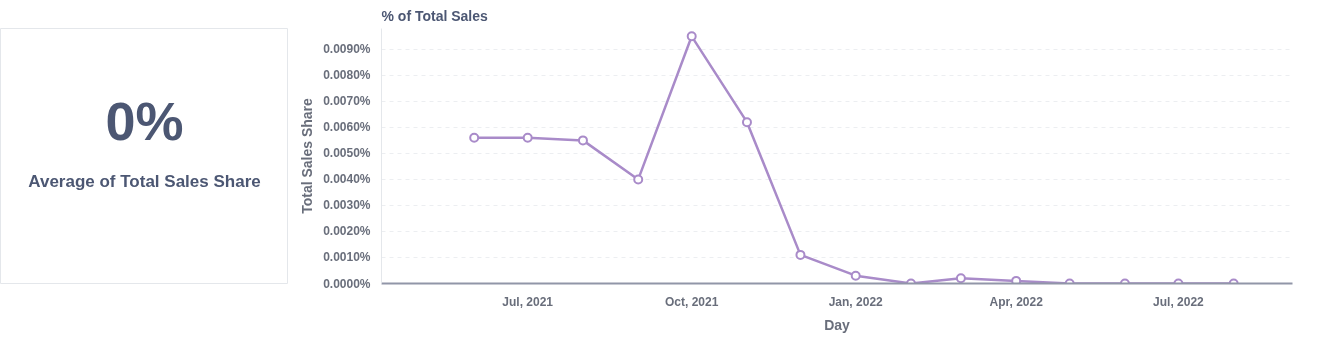  Describe the element at coordinates (528, 301) in the screenshot. I see `x-tick-label: Jul, 2021` at that location.